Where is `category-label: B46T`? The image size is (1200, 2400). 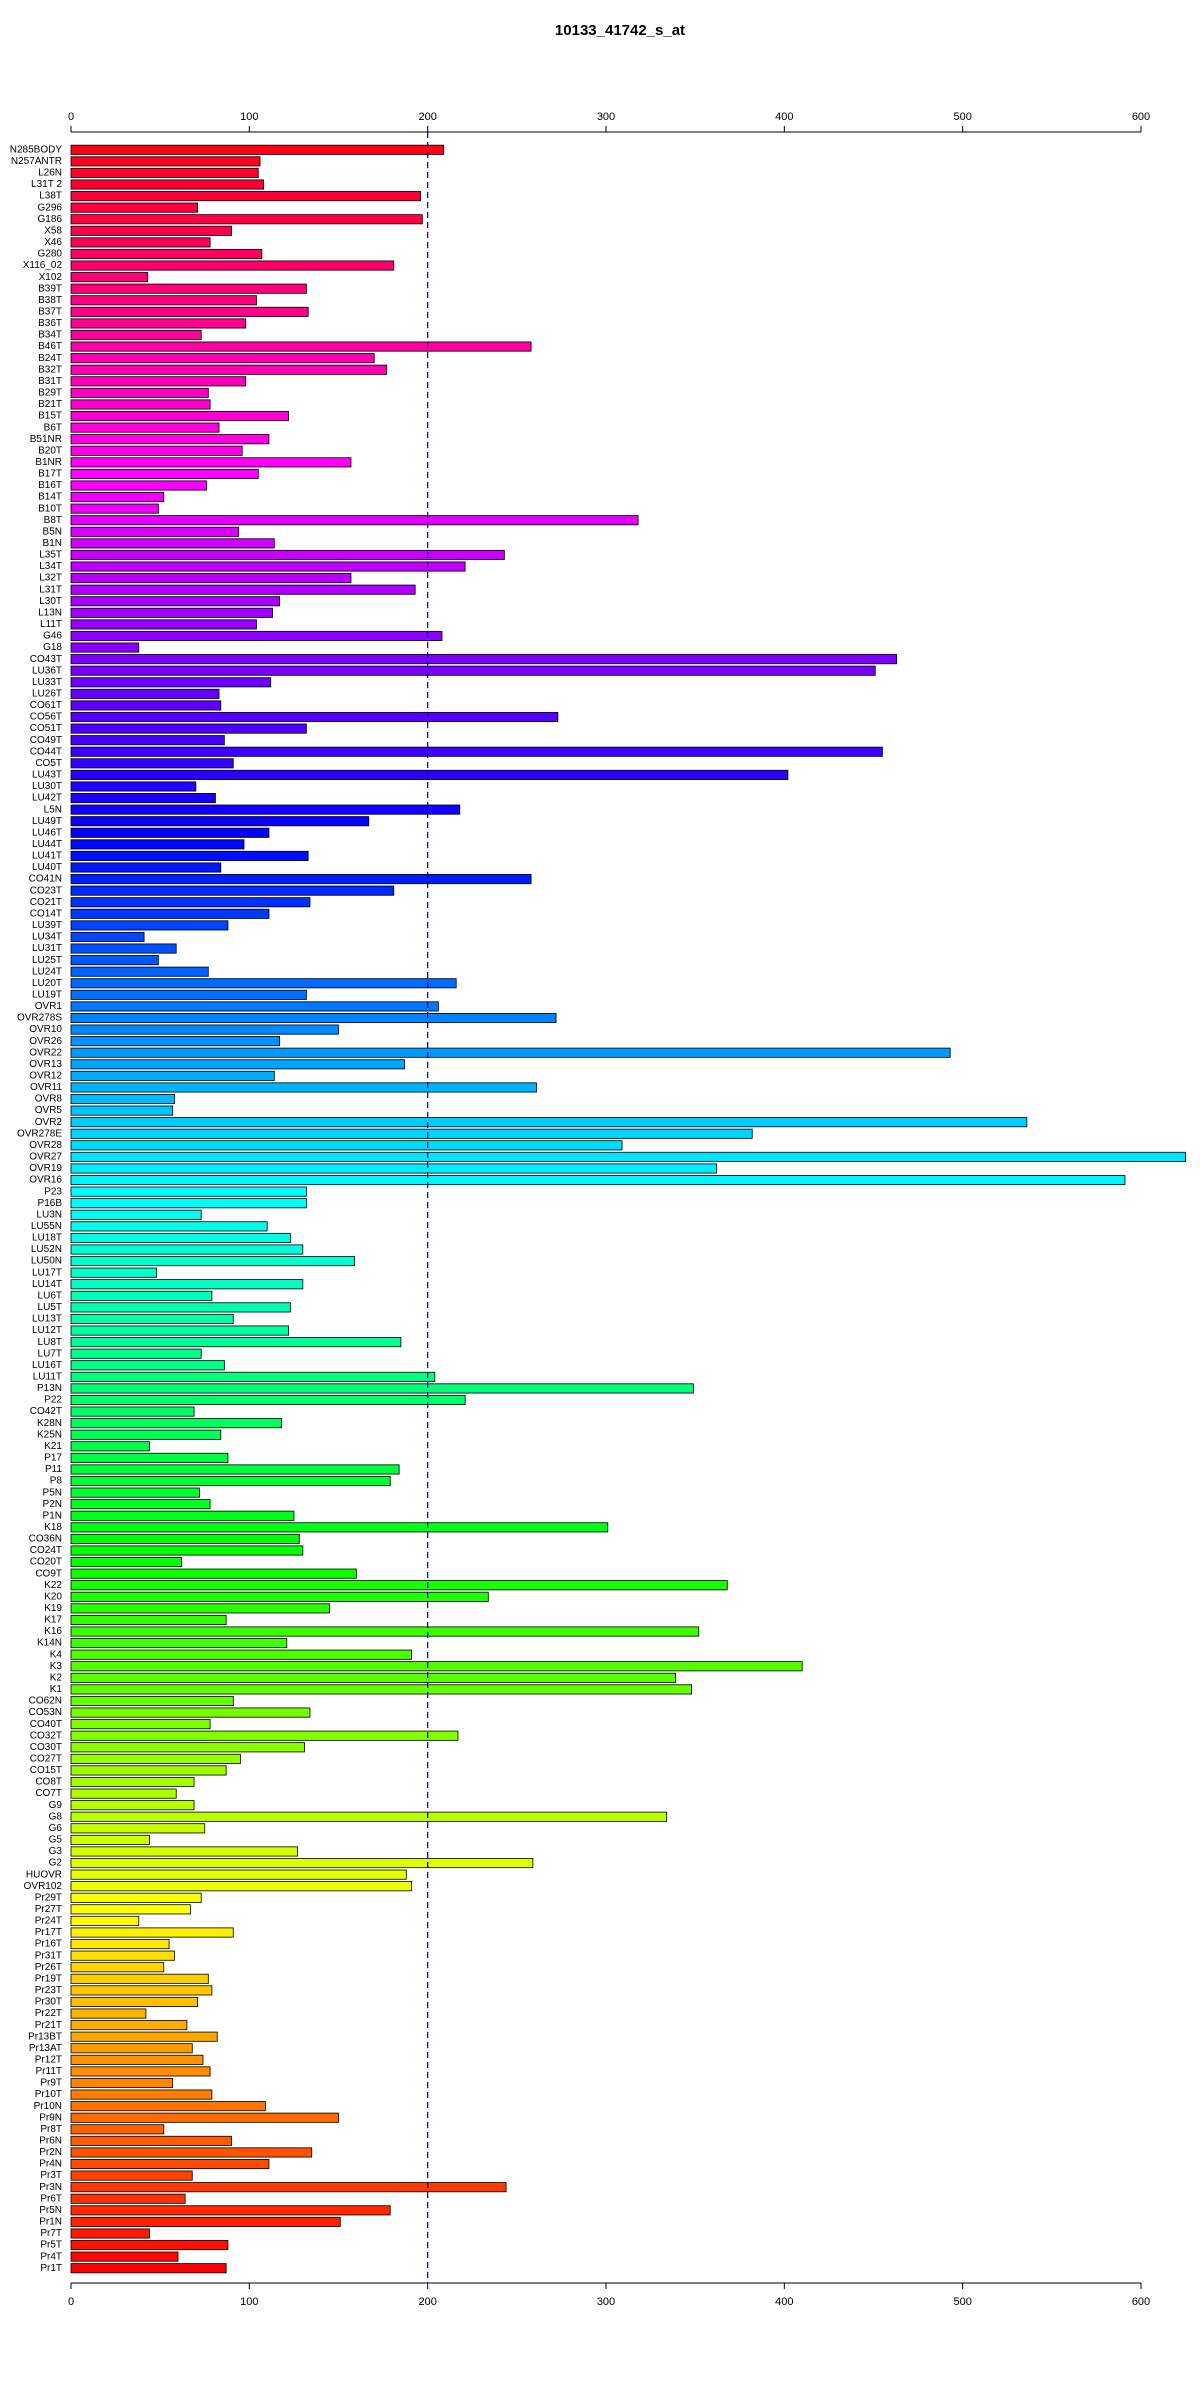
category-label: B46T is located at coordinates (50, 346).